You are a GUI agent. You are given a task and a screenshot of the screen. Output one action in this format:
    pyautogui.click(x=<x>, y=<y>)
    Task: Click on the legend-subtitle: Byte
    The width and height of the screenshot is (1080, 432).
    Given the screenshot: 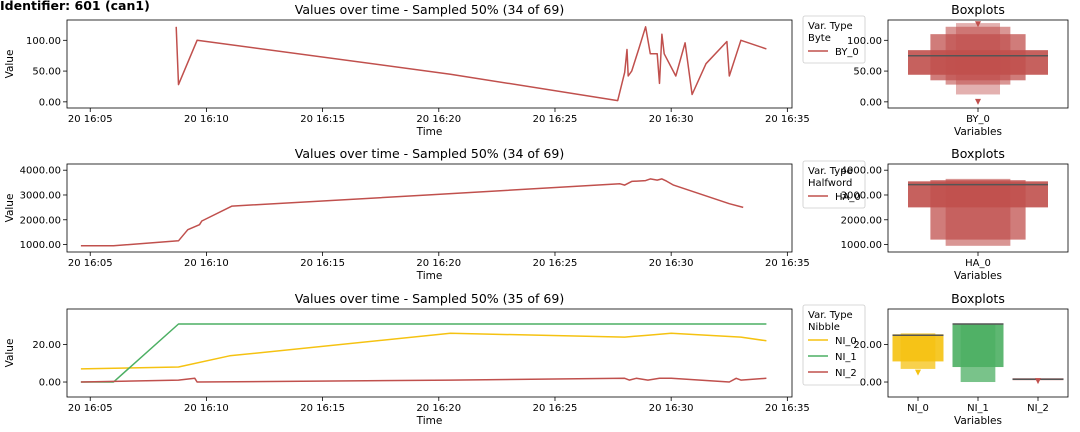 What is the action you would take?
    pyautogui.click(x=819, y=38)
    